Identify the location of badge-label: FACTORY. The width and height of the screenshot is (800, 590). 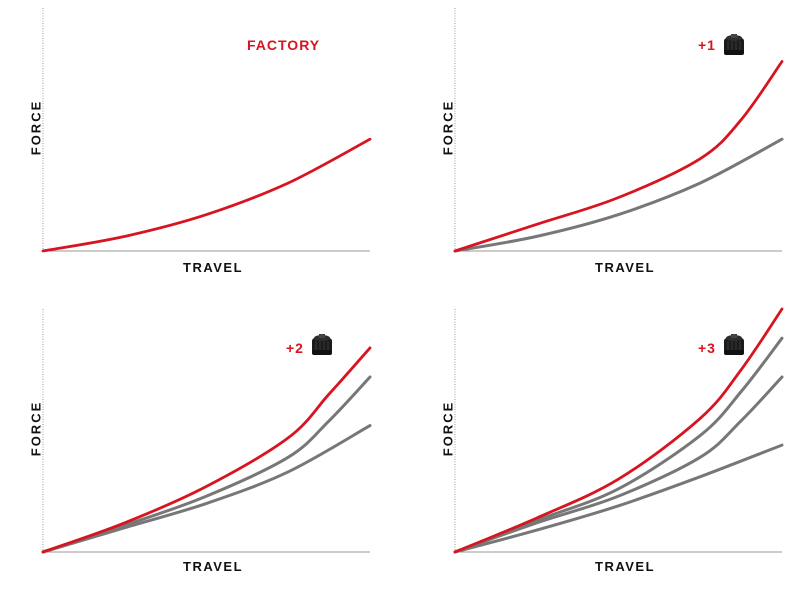
(284, 45).